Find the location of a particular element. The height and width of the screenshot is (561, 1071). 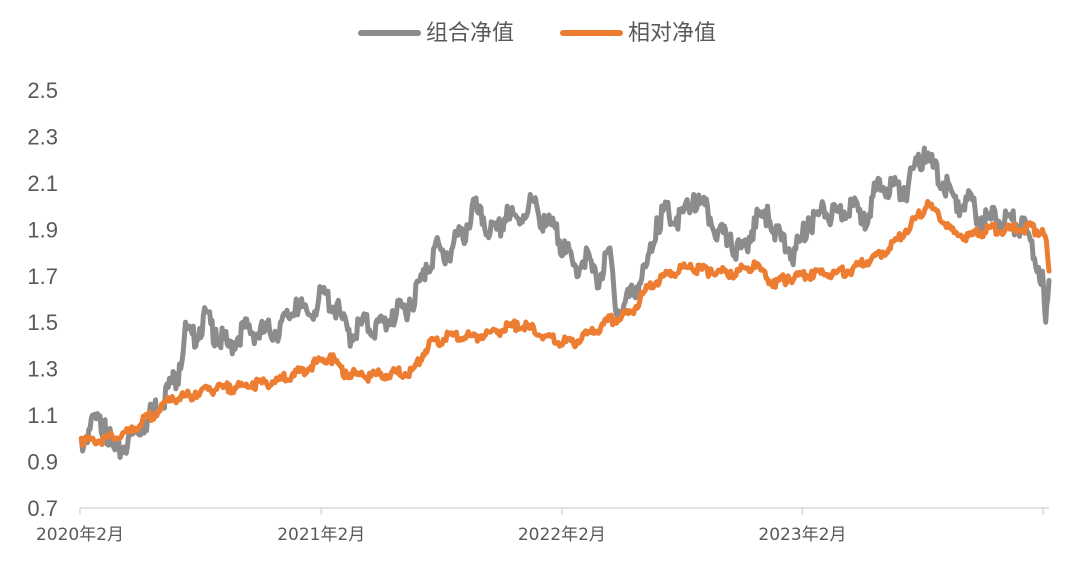

x-tick-label: 2022年2月 is located at coordinates (562, 535).